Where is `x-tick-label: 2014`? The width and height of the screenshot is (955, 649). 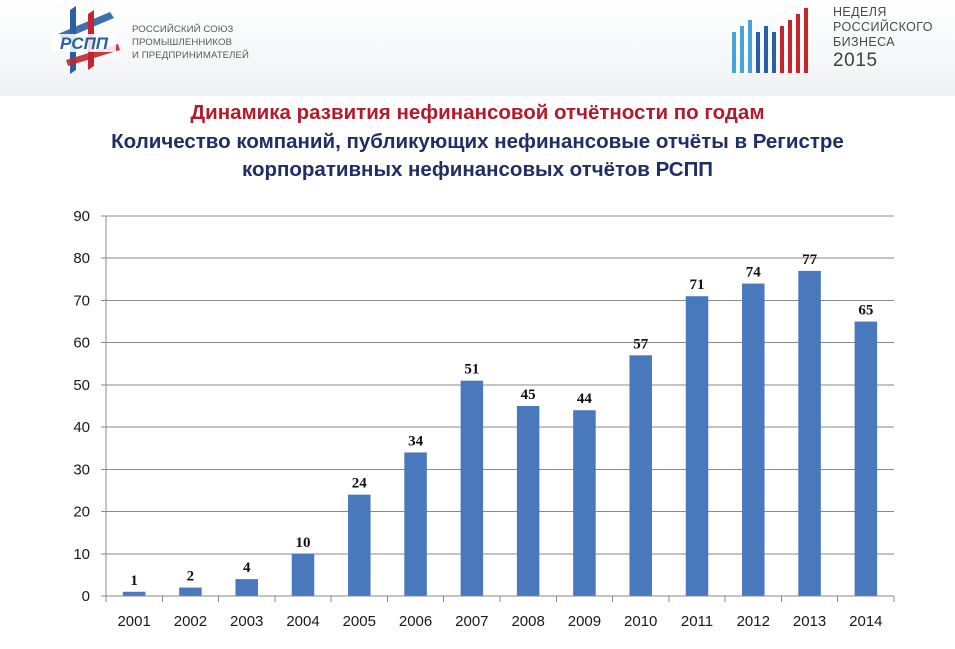
x-tick-label: 2014 is located at coordinates (865, 621).